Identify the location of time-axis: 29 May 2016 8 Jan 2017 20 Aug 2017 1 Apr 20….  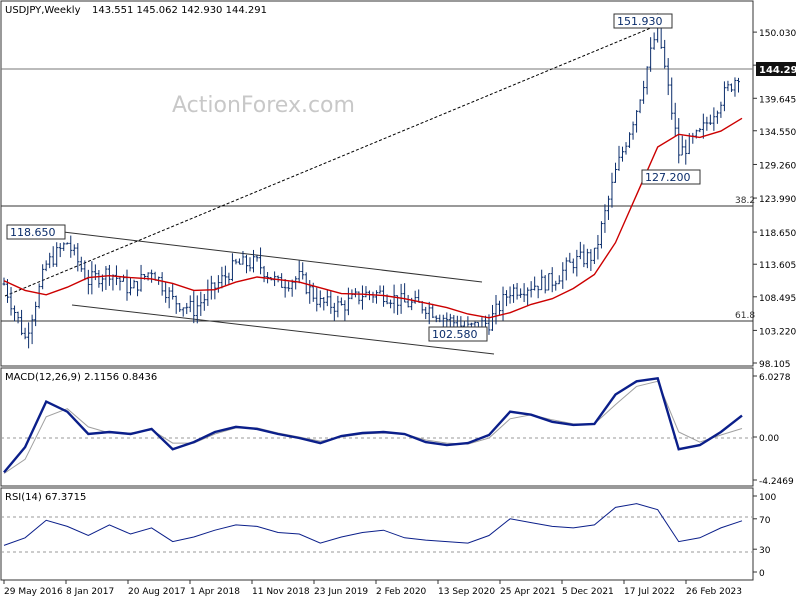
(372, 588).